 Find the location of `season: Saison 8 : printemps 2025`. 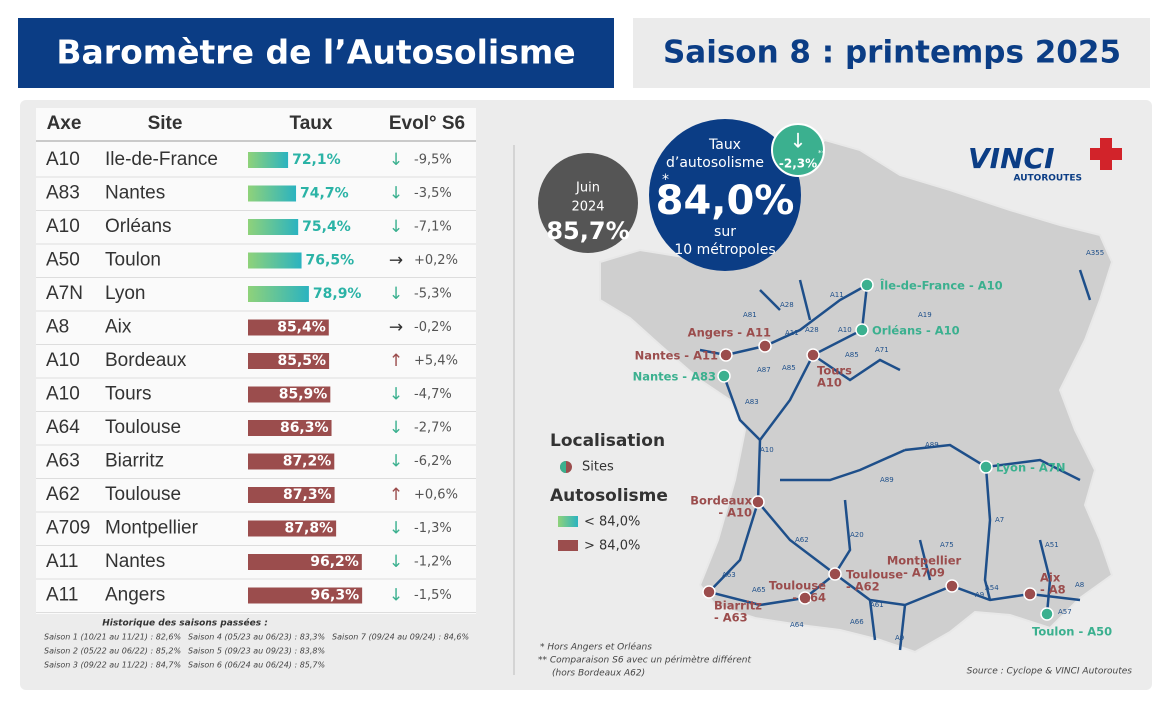

season: Saison 8 : printemps 2025 is located at coordinates (892, 53).